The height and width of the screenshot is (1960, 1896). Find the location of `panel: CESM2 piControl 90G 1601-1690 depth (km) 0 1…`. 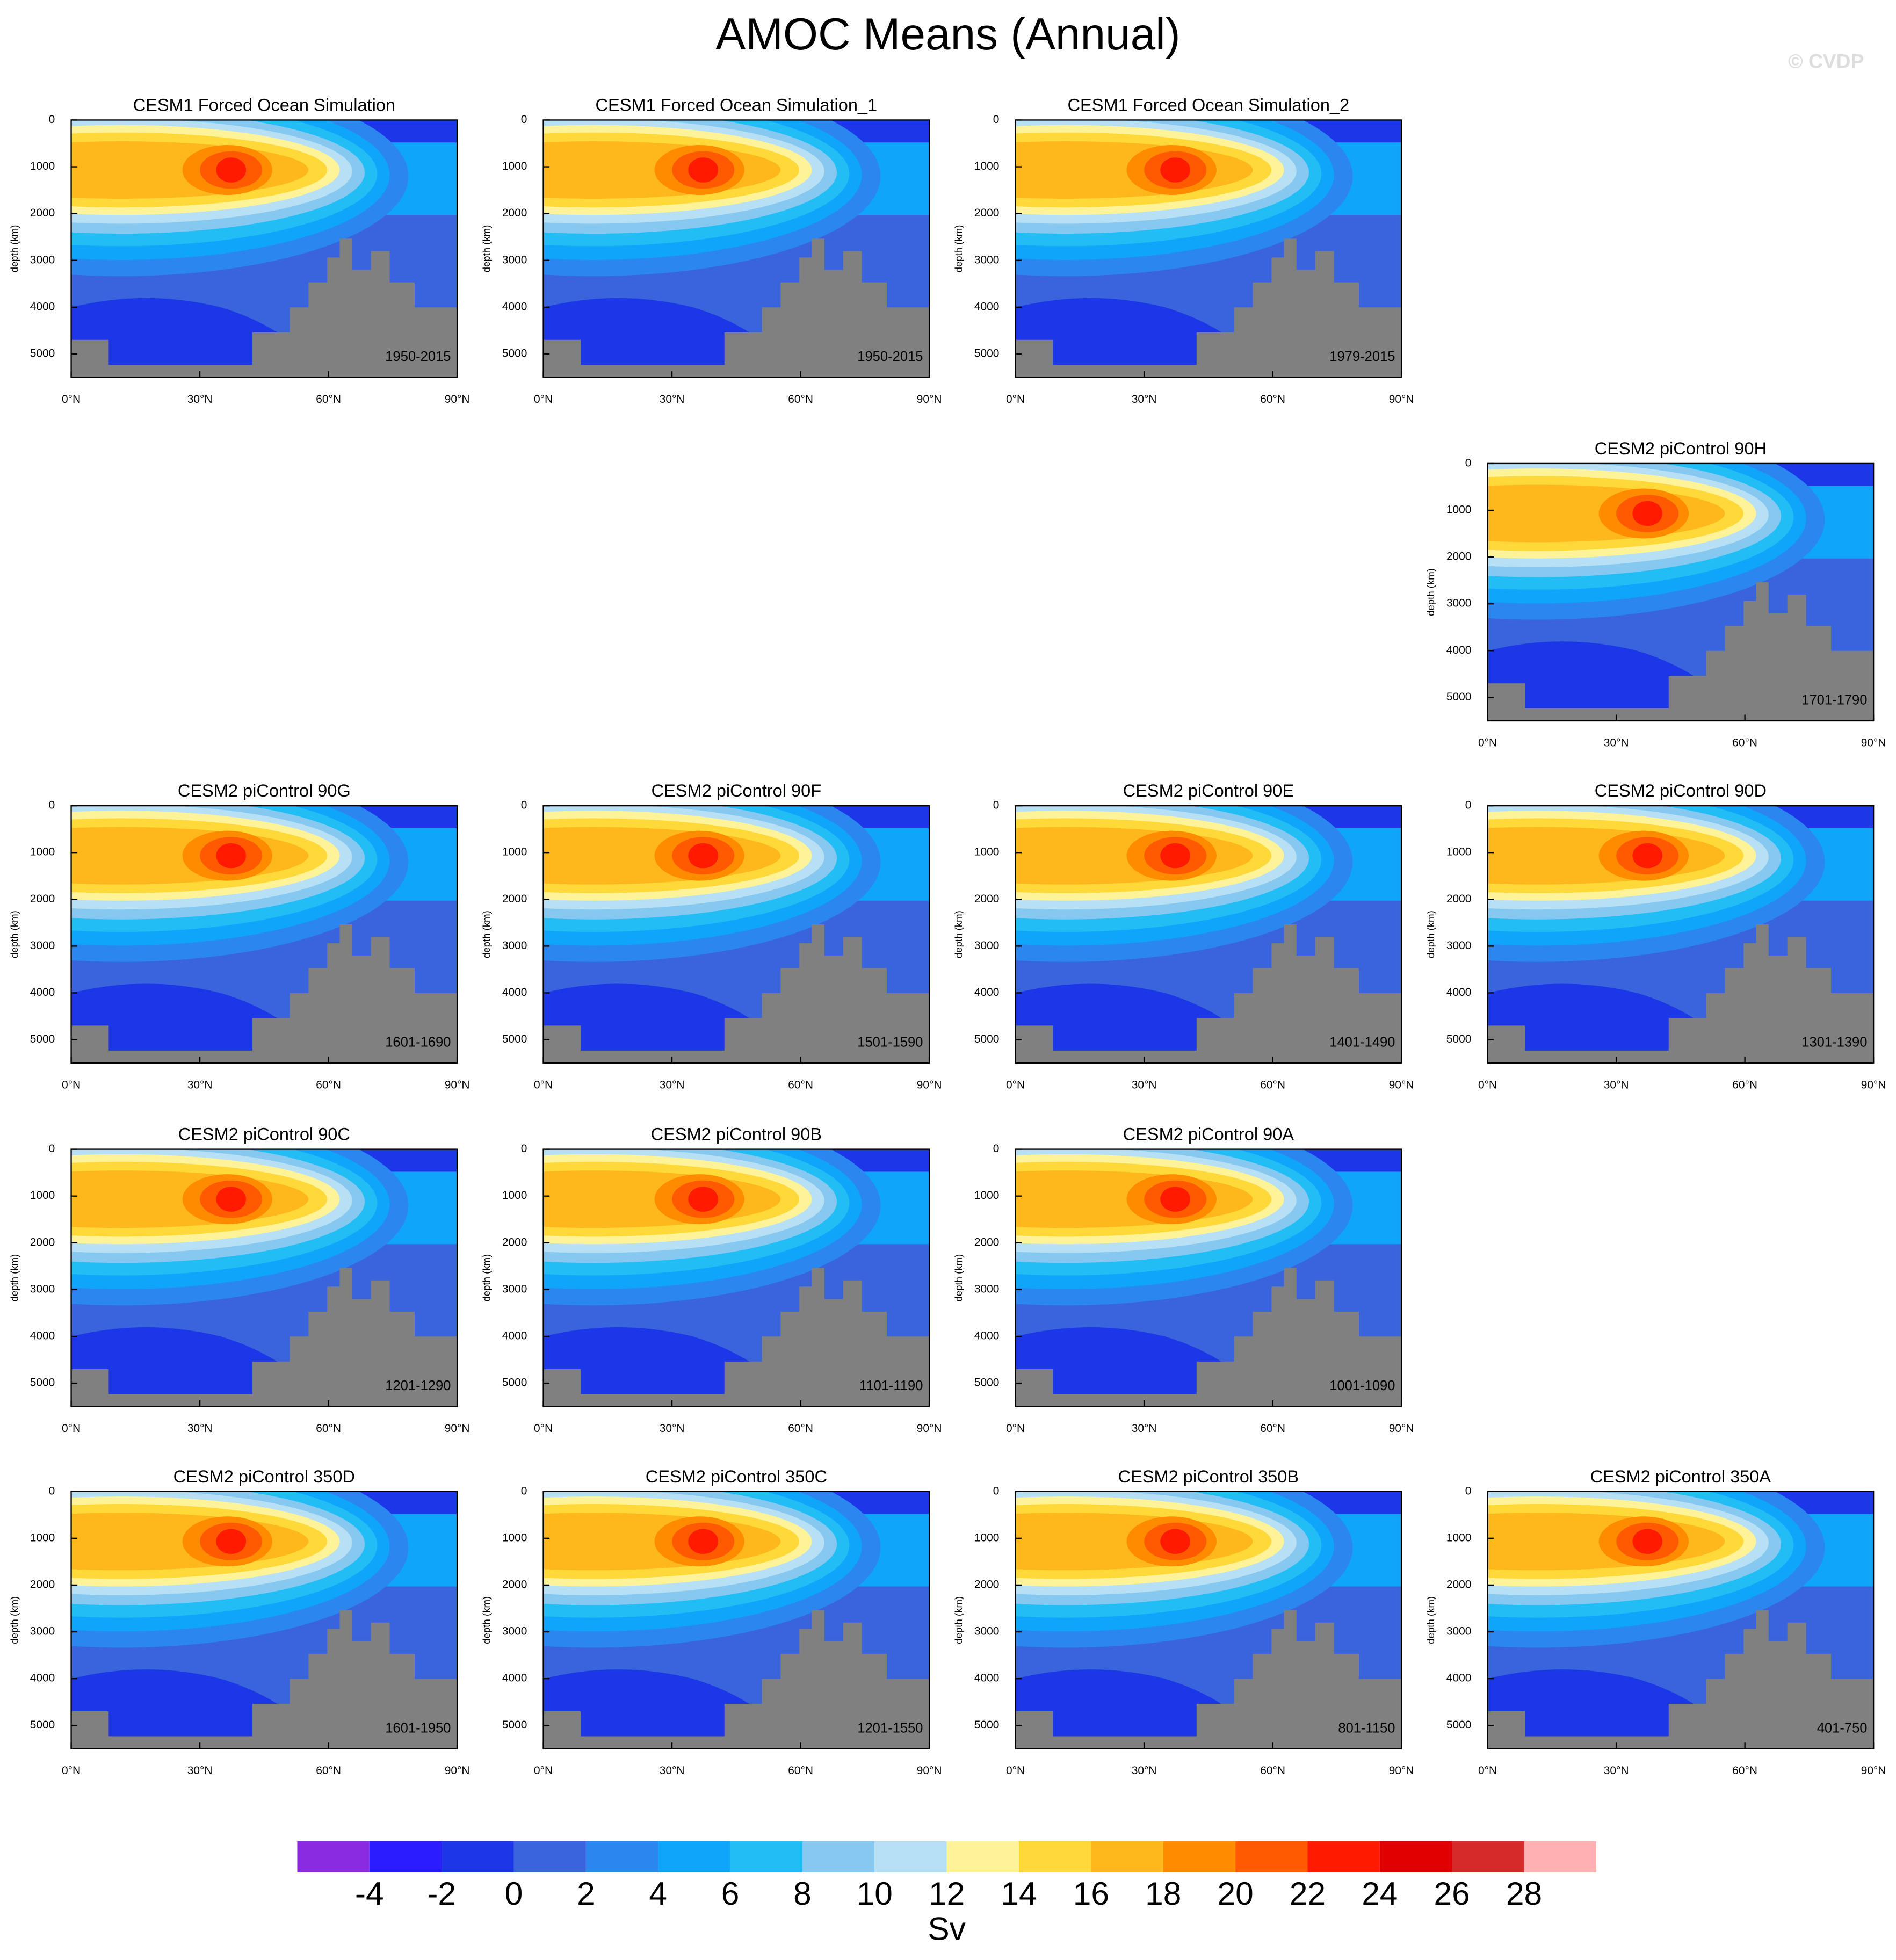

panel: CESM2 piControl 90G 1601-1690 depth (km) 0 1… is located at coordinates (240, 936).